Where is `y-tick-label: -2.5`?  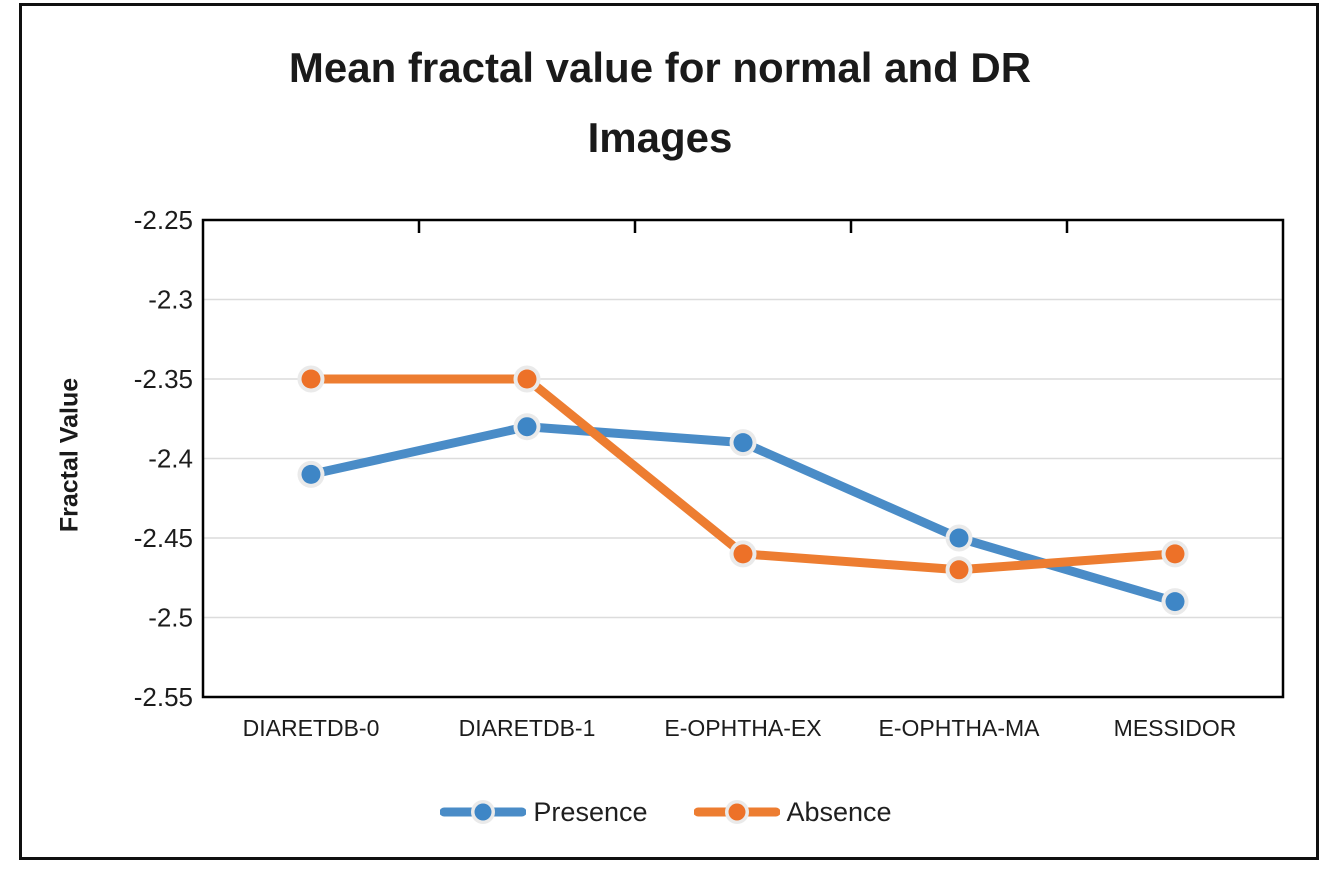
y-tick-label: -2.5 is located at coordinates (170, 618).